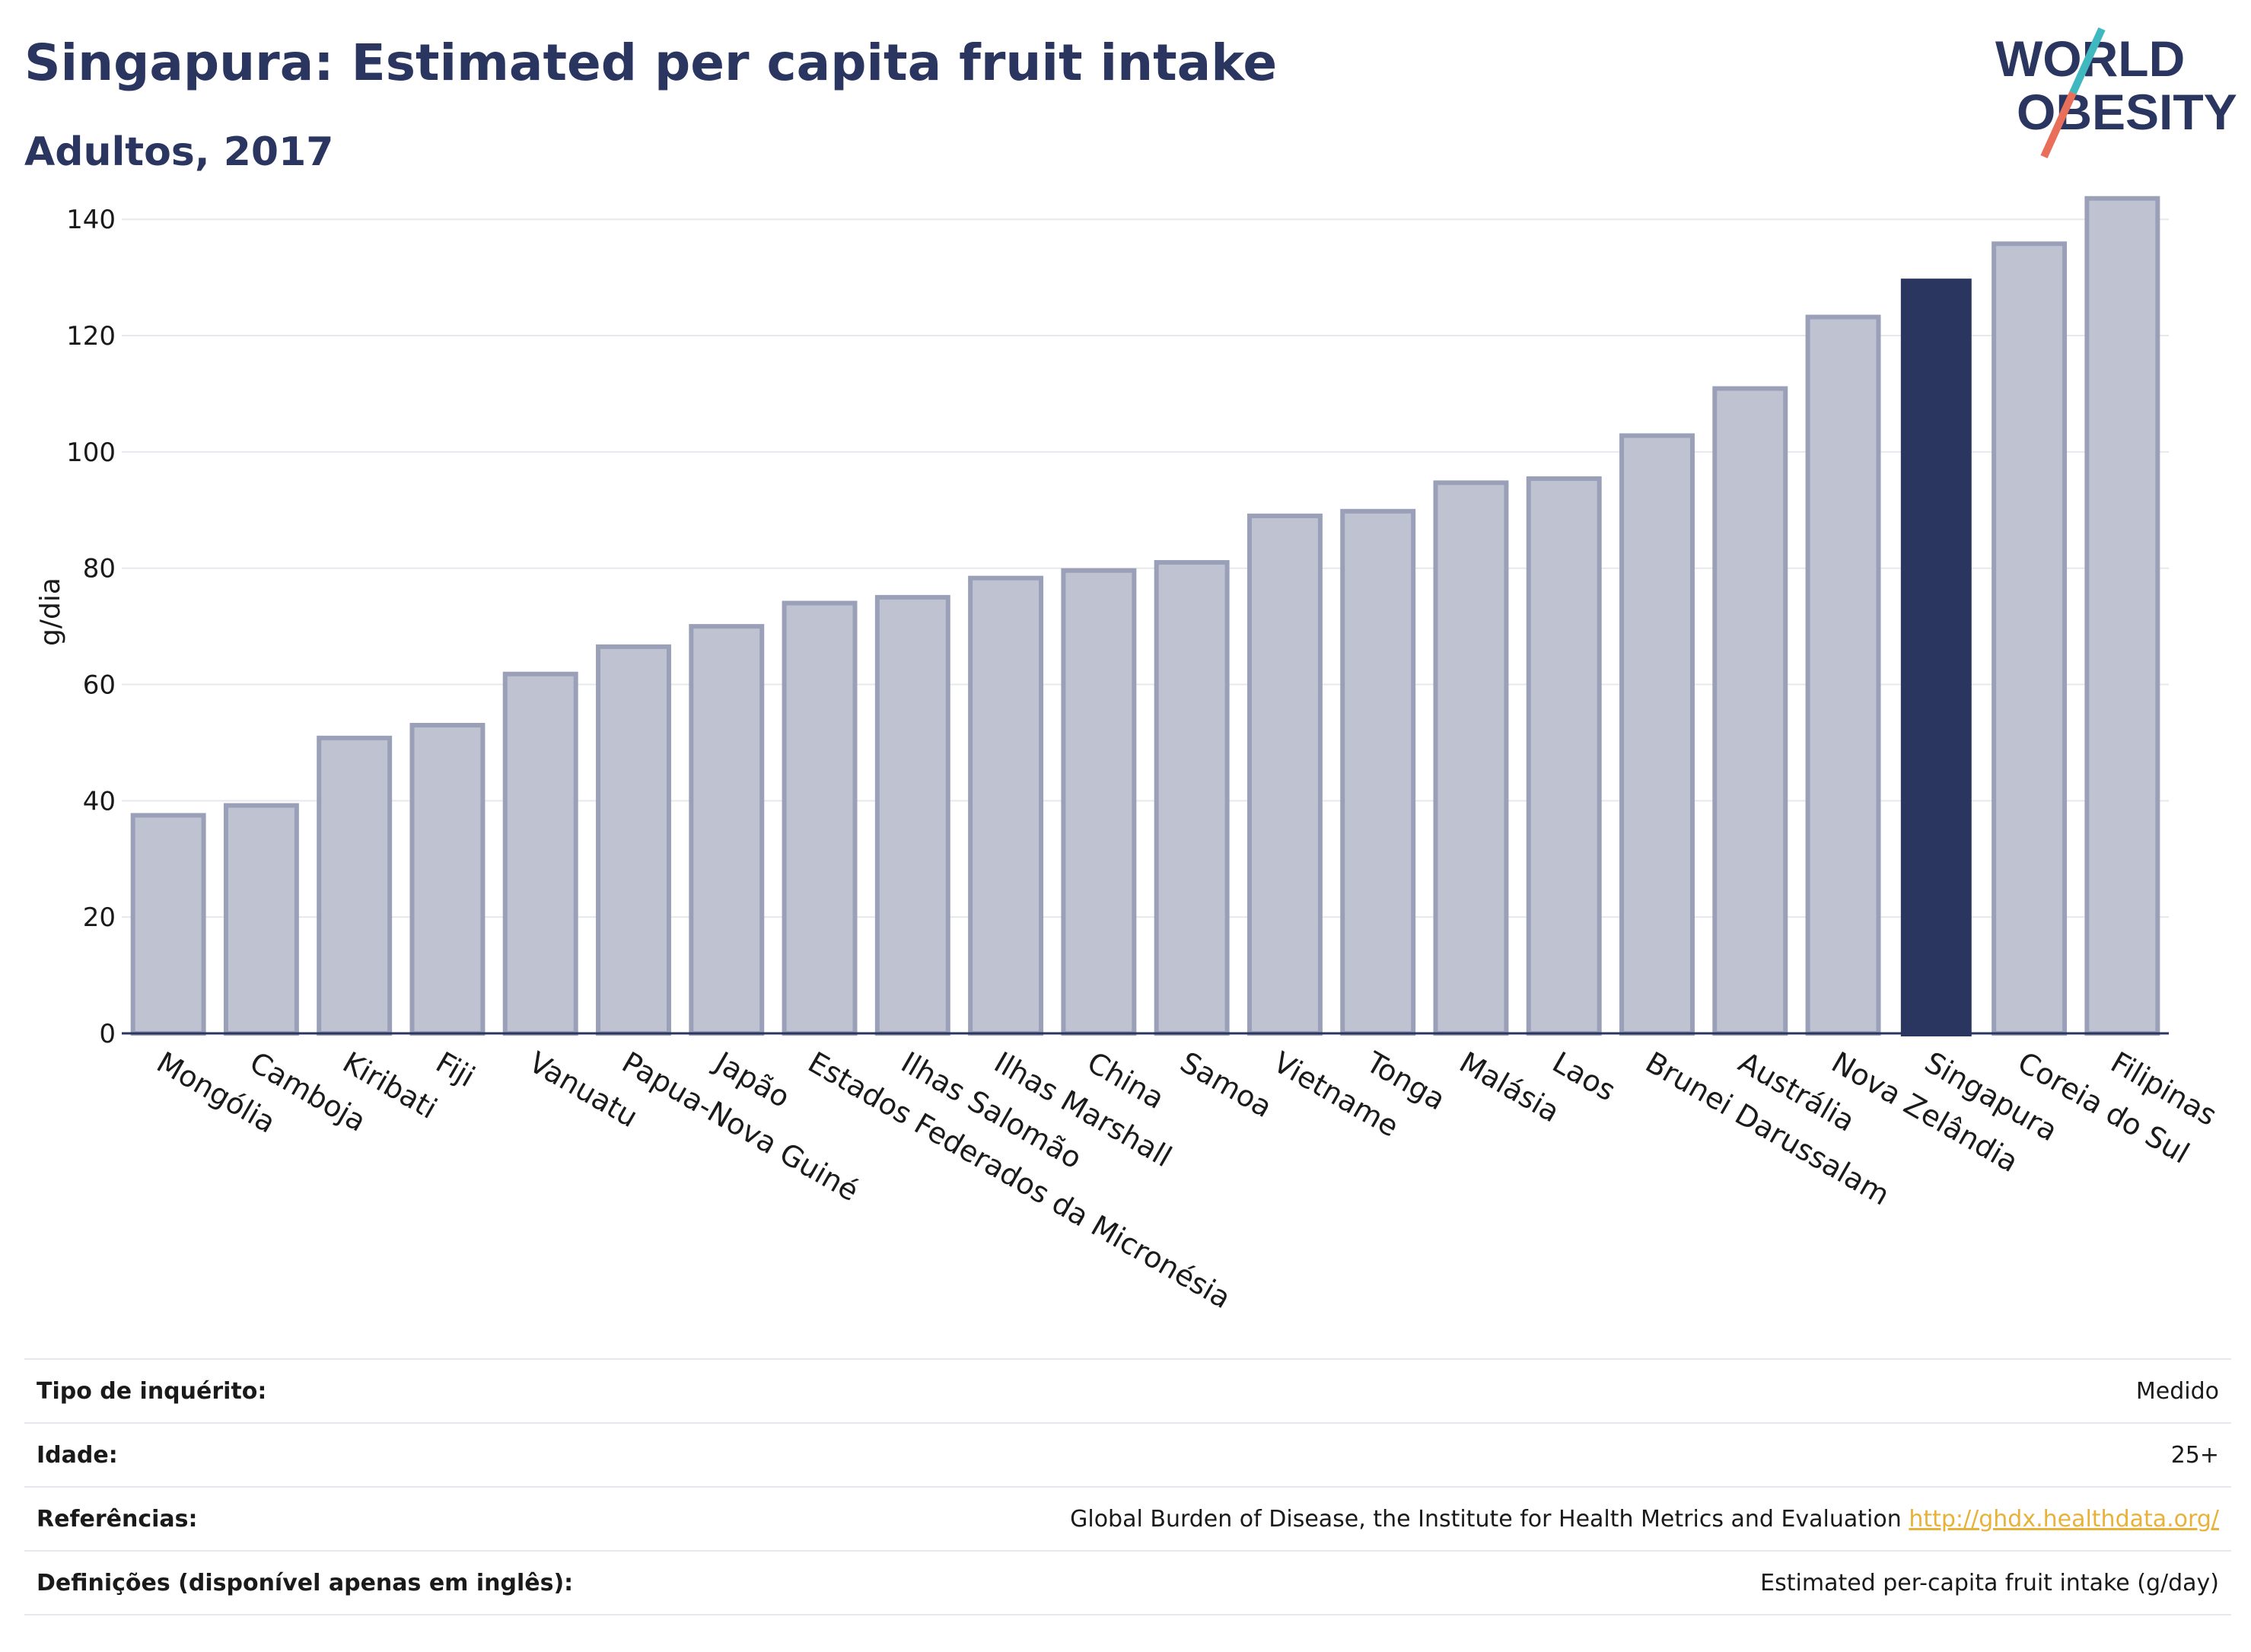 This screenshot has height=1652, width=2251. Describe the element at coordinates (77, 1455) in the screenshot. I see `info-label: Idade:` at that location.